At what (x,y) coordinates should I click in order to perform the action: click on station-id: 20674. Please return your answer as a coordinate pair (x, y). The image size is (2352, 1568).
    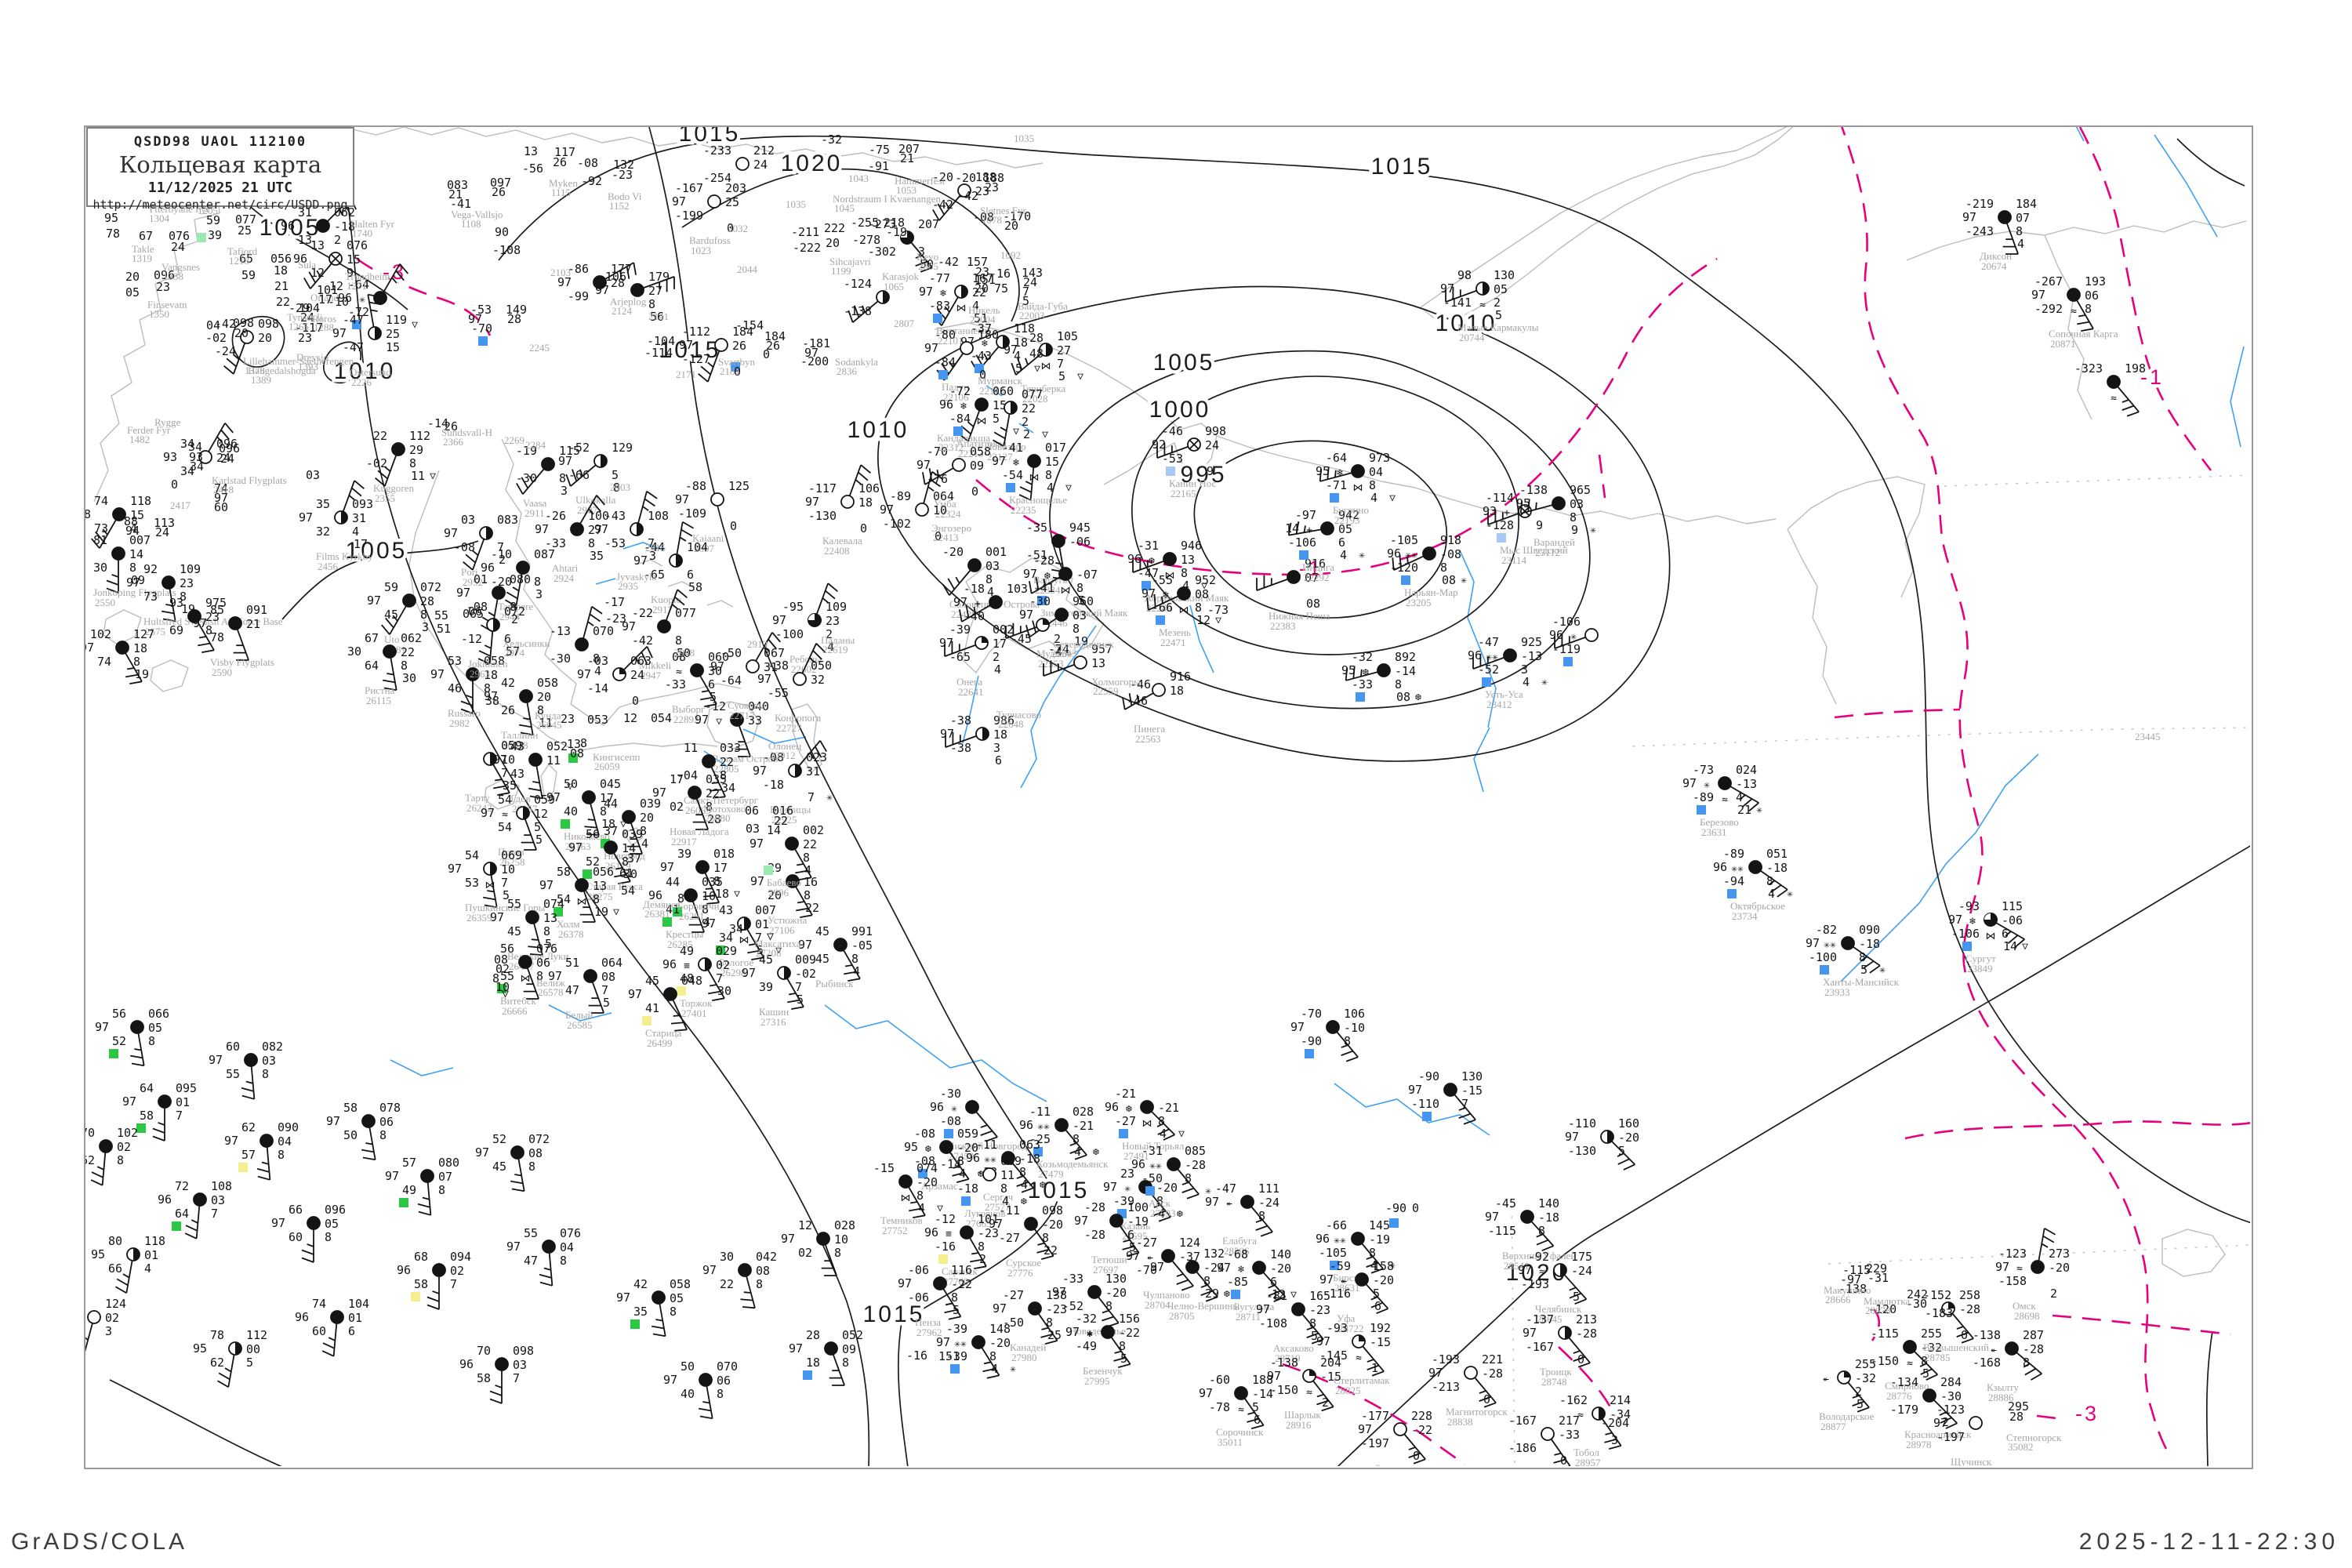
    Looking at the image, I should click on (1994, 266).